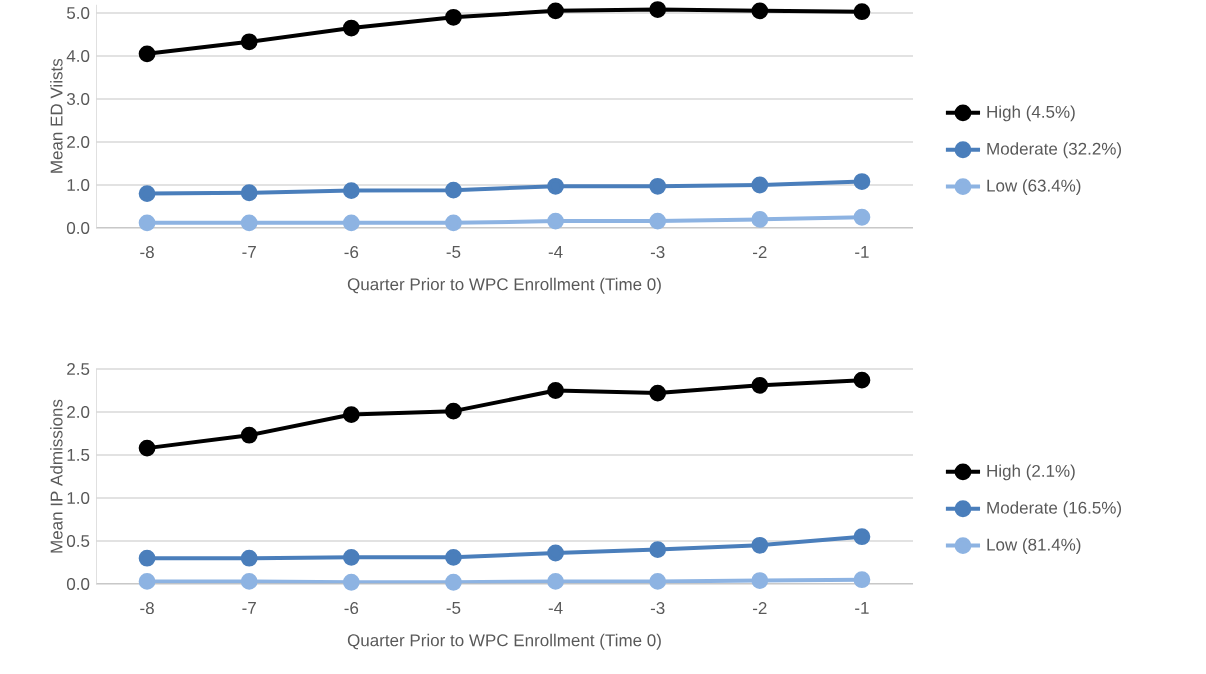 Image resolution: width=1206 pixels, height=674 pixels. What do you see at coordinates (78, 12) in the screenshot?
I see `y-tick-label: 5.0` at bounding box center [78, 12].